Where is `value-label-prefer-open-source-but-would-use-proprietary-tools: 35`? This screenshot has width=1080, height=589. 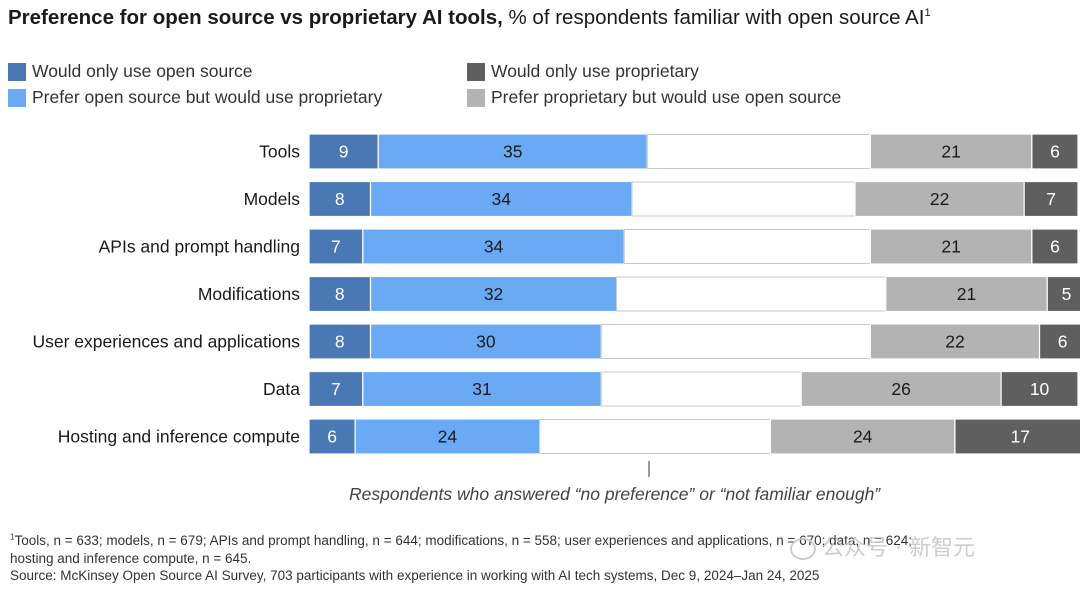
value-label-prefer-open-source-but-would-use-proprietary-tools: 35 is located at coordinates (512, 152).